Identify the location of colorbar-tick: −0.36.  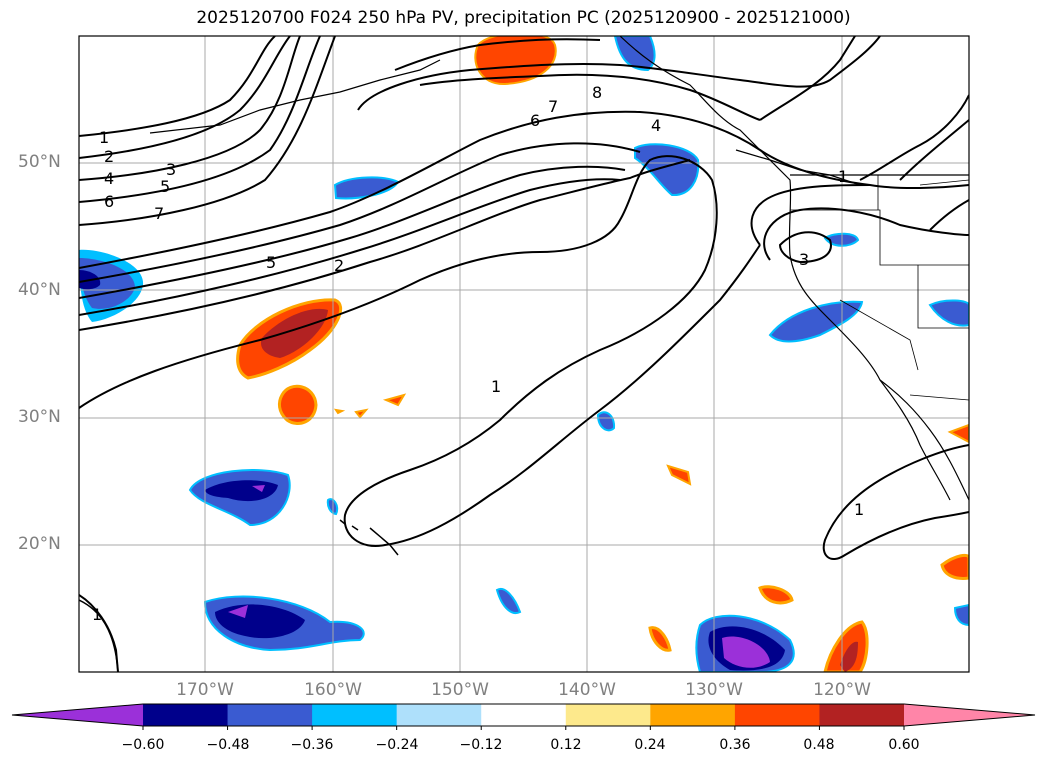
(312, 745).